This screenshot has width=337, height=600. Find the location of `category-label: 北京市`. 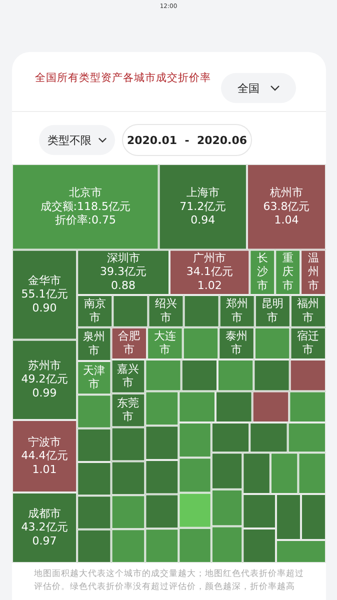

category-label: 北京市 is located at coordinates (85, 192).